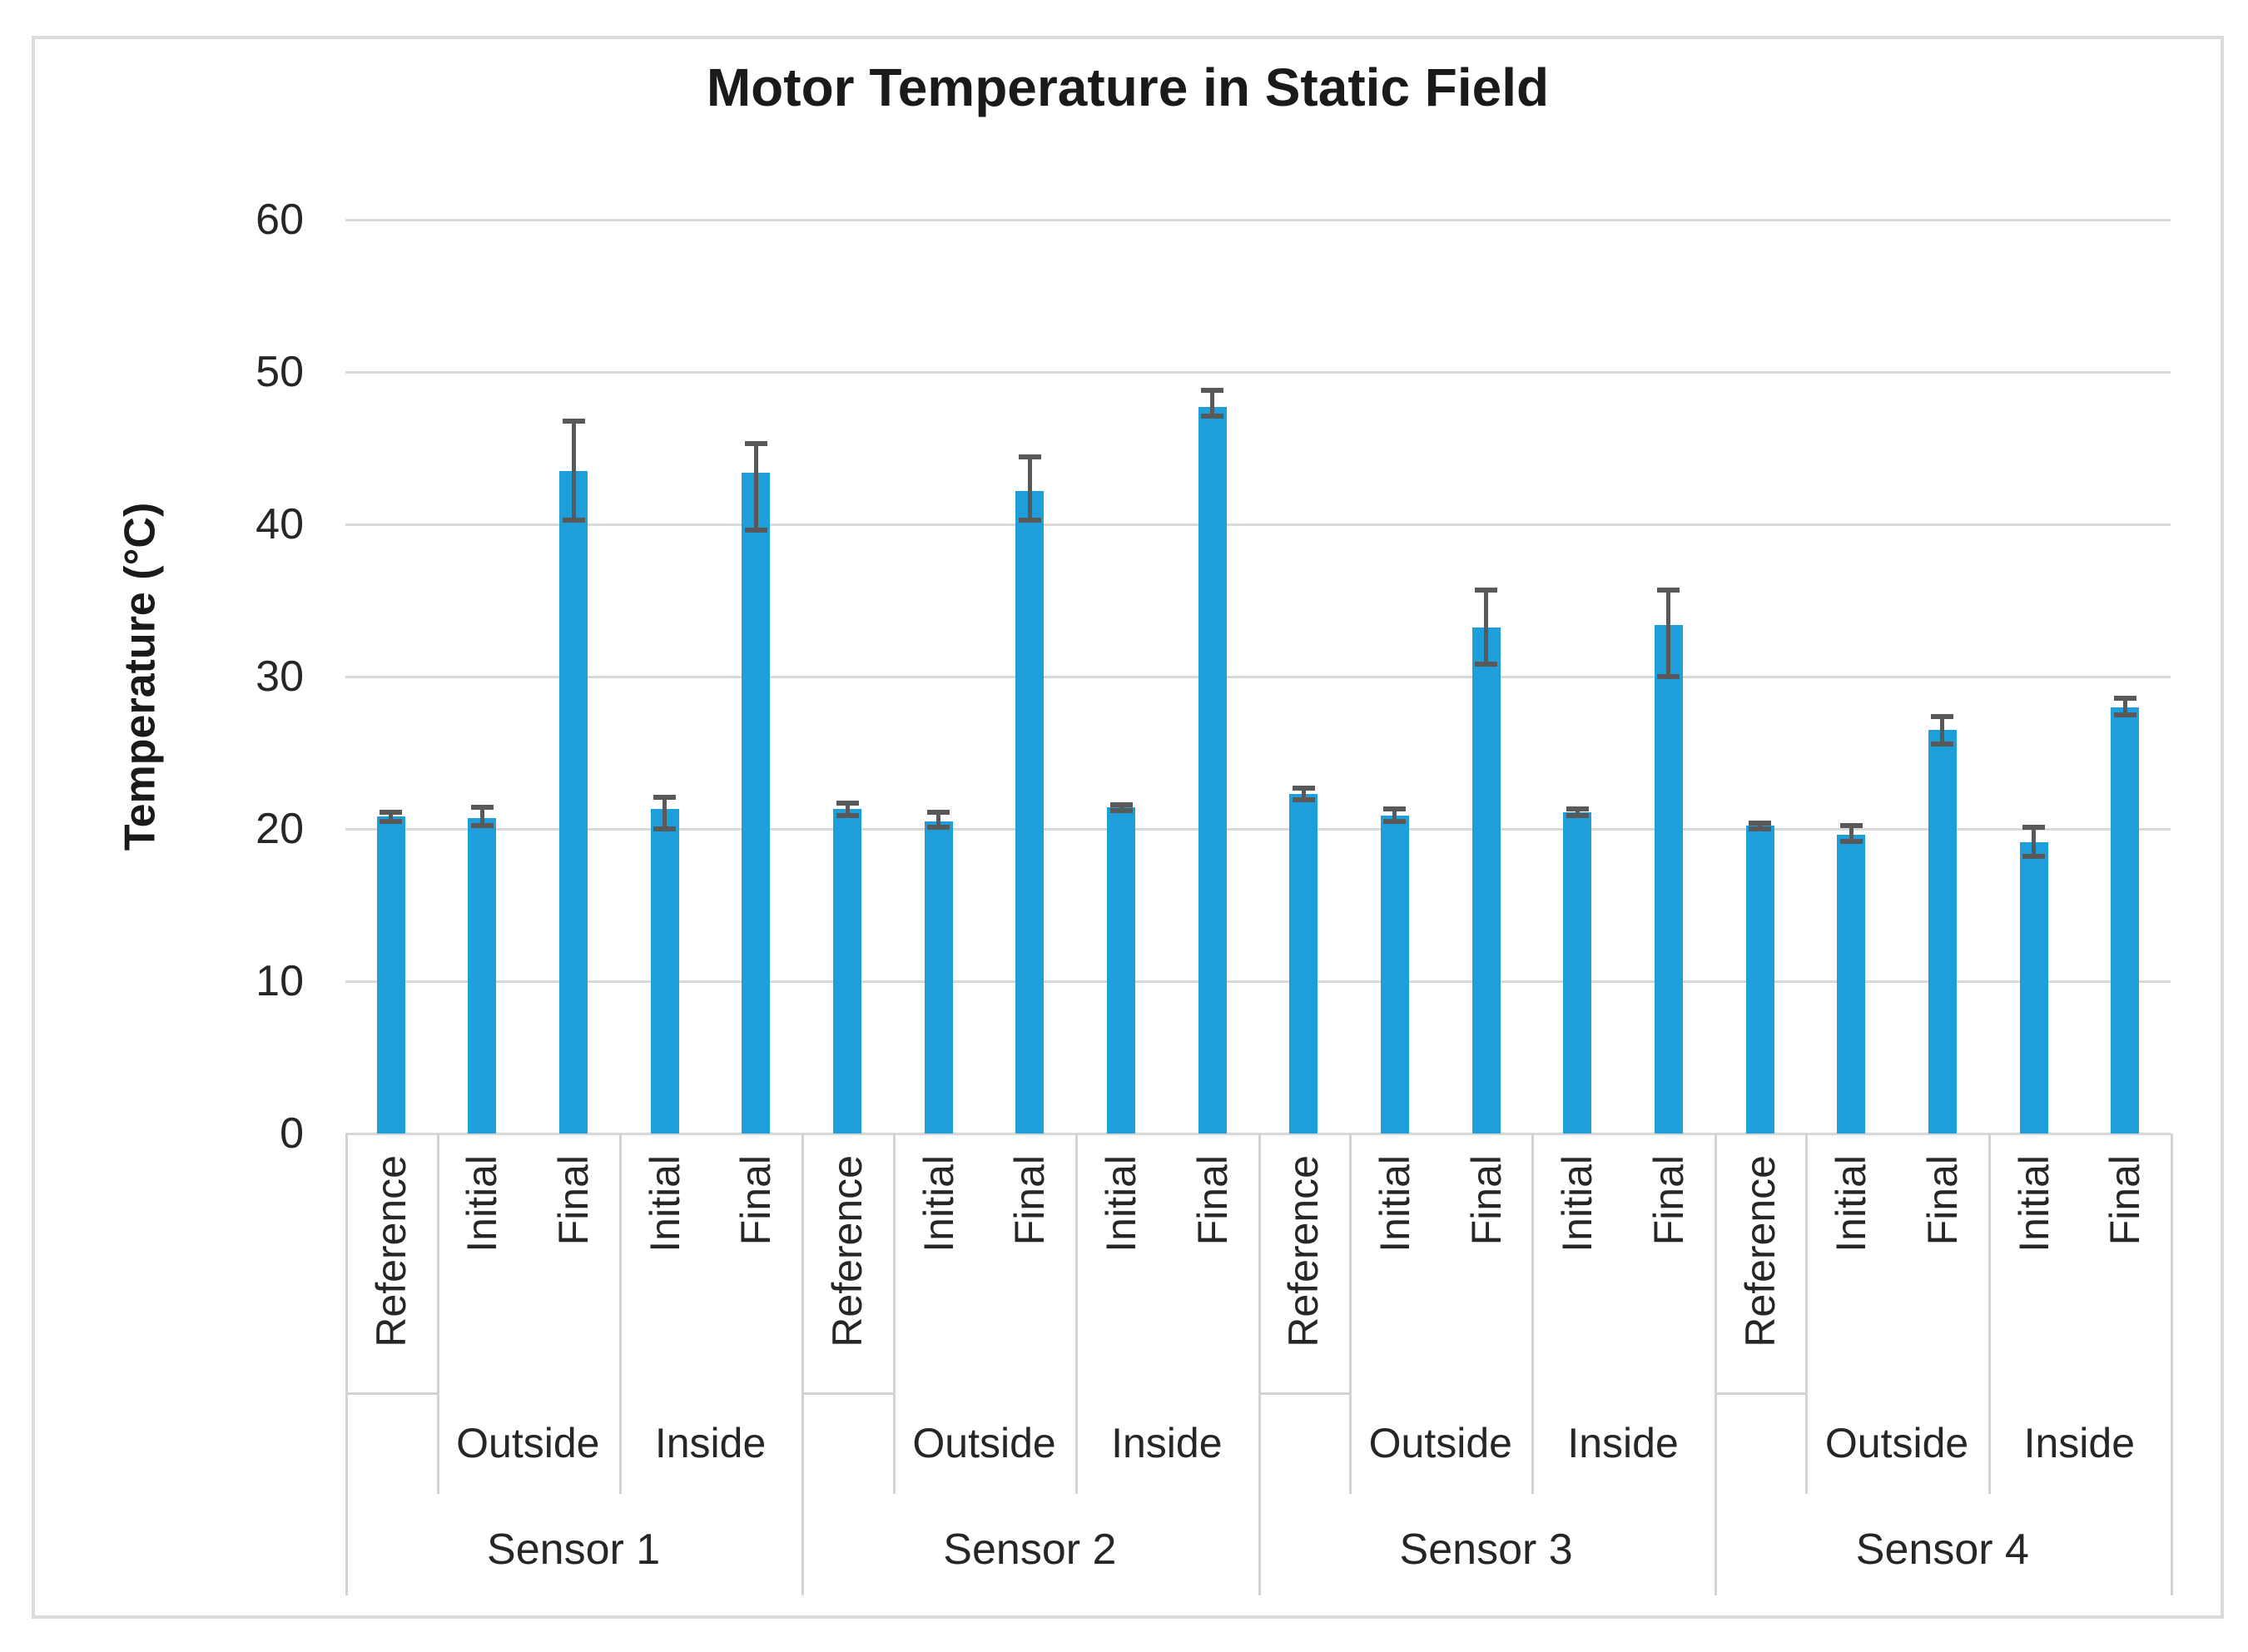  What do you see at coordinates (574, 1549) in the screenshot?
I see `group-label-sensor-1: Sensor 1` at bounding box center [574, 1549].